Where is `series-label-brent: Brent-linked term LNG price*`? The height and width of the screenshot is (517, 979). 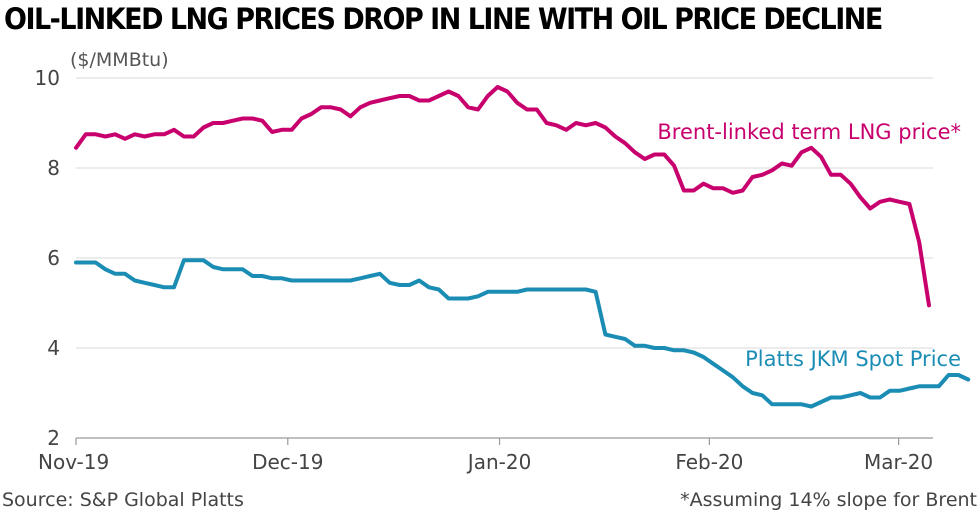
series-label-brent: Brent-linked term LNG price* is located at coordinates (809, 132).